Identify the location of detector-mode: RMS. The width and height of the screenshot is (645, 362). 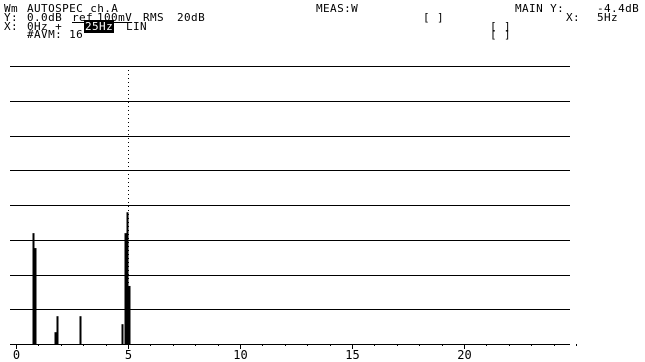
(154, 17).